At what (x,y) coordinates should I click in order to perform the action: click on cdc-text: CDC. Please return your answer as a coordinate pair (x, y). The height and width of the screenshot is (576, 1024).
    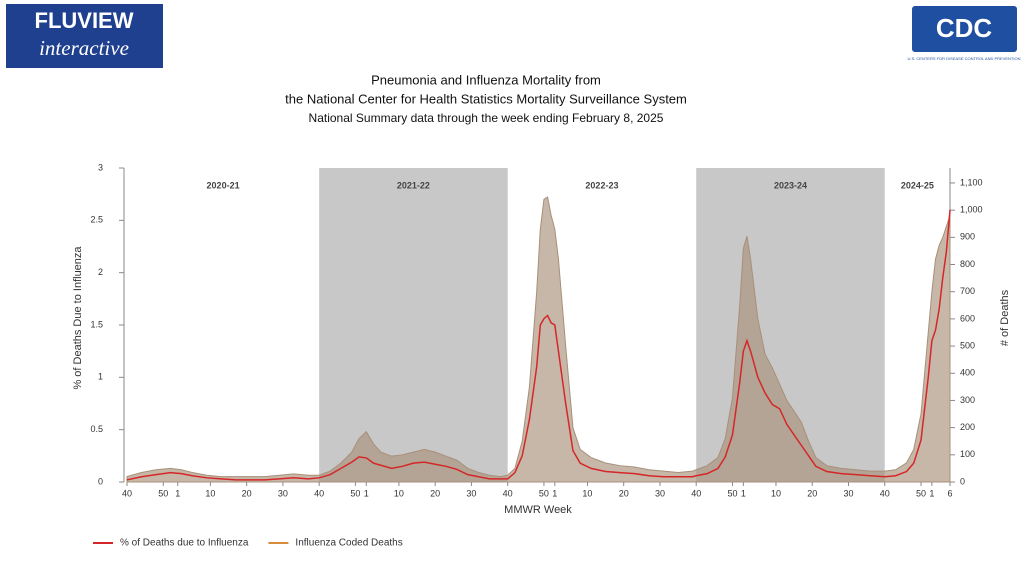
    Looking at the image, I should click on (964, 28).